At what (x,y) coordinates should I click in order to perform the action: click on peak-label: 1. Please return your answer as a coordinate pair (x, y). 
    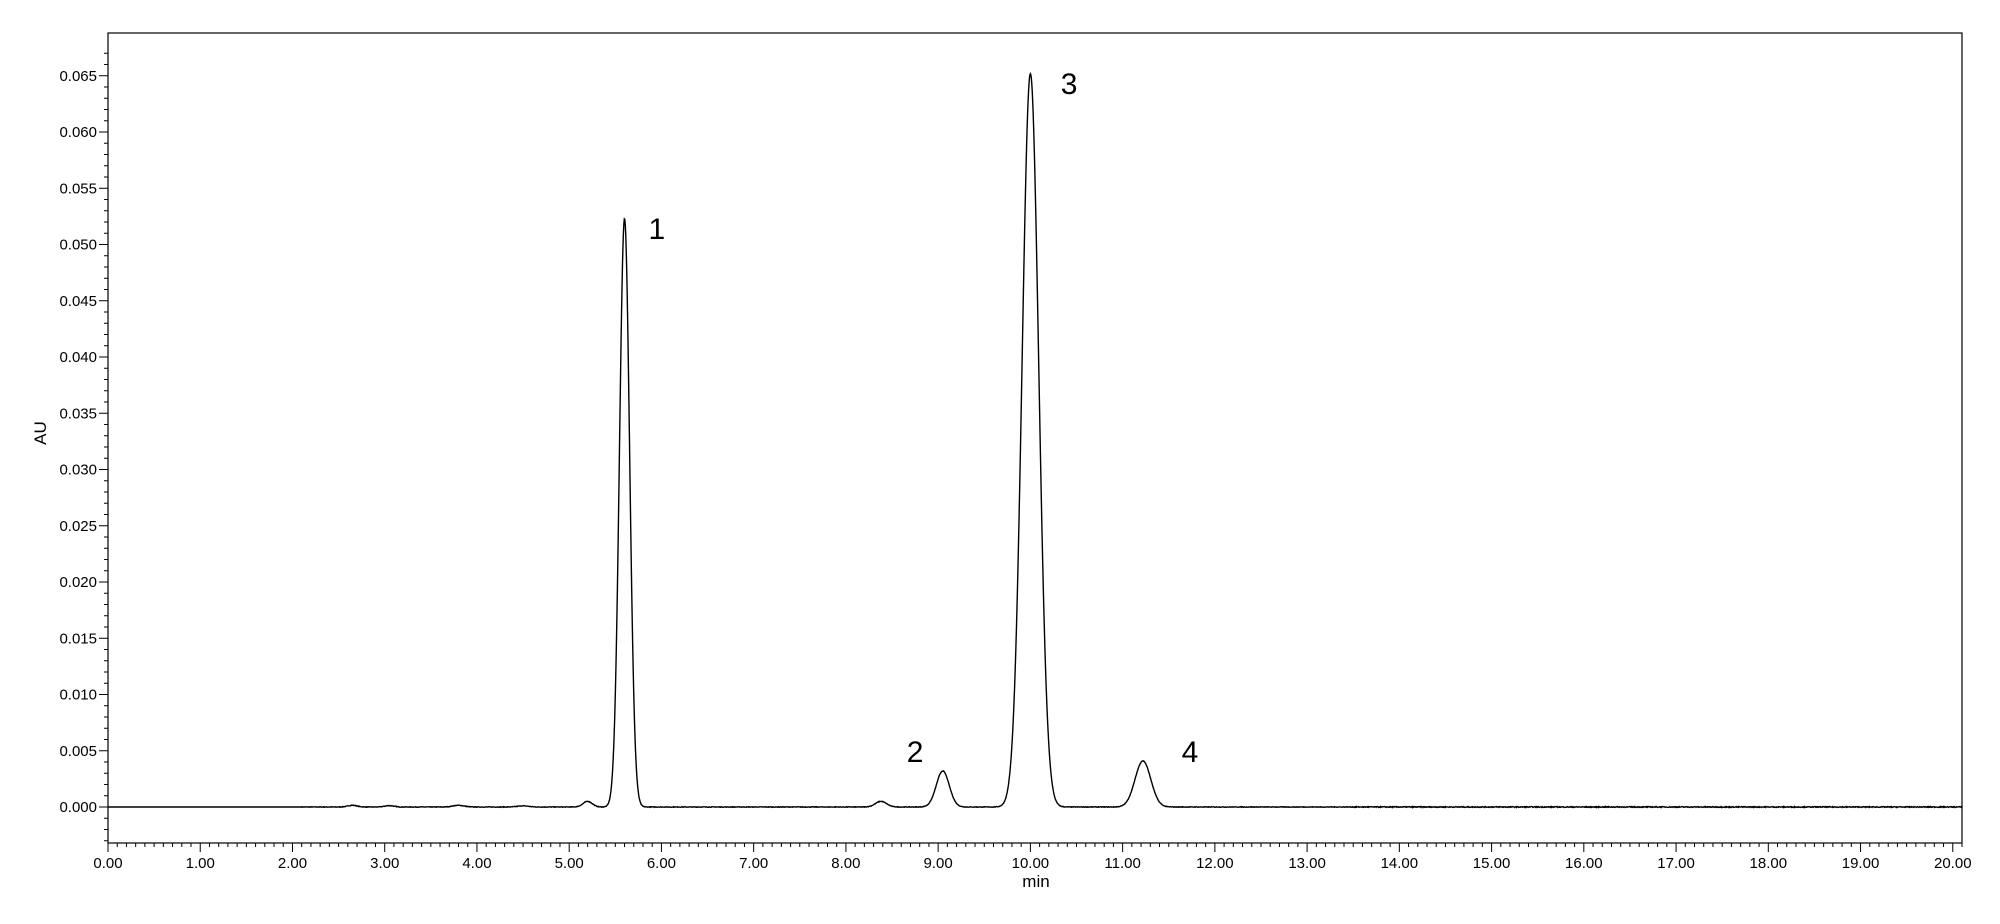
    Looking at the image, I should click on (656, 229).